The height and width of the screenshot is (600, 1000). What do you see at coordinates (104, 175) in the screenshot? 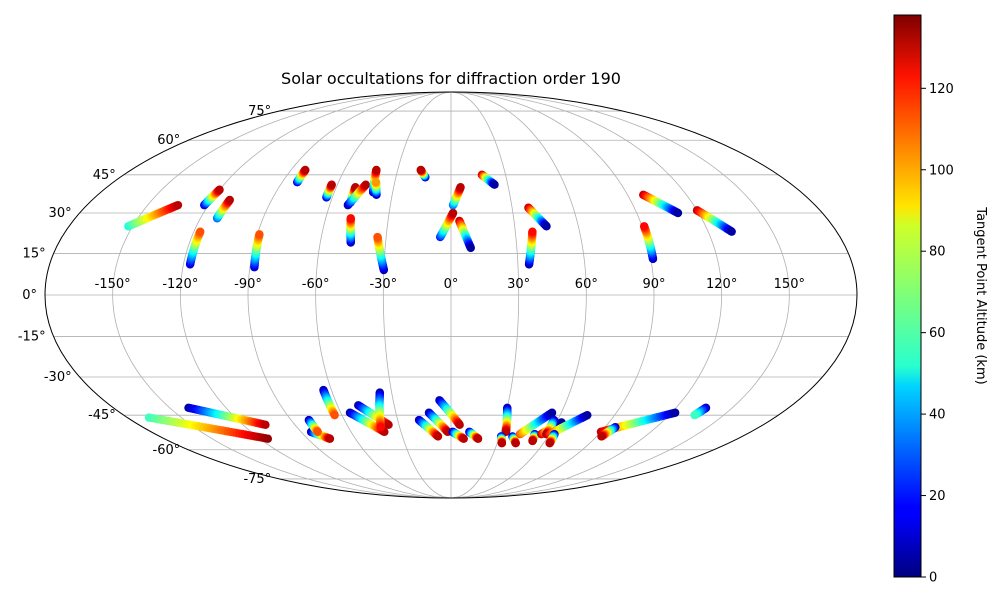
I see `latitude-tick-label: 45°` at bounding box center [104, 175].